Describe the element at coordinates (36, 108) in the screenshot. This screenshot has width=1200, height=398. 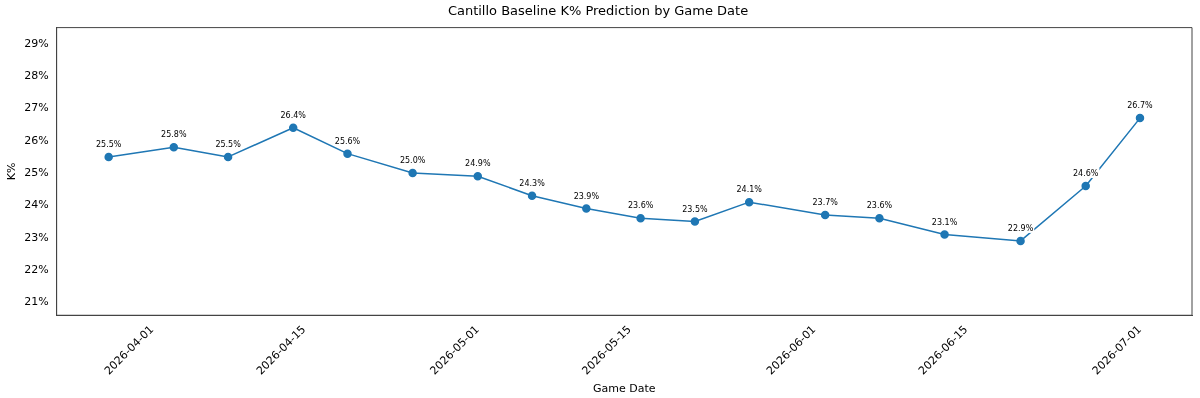
I see `y-tick-label: 27%` at that location.